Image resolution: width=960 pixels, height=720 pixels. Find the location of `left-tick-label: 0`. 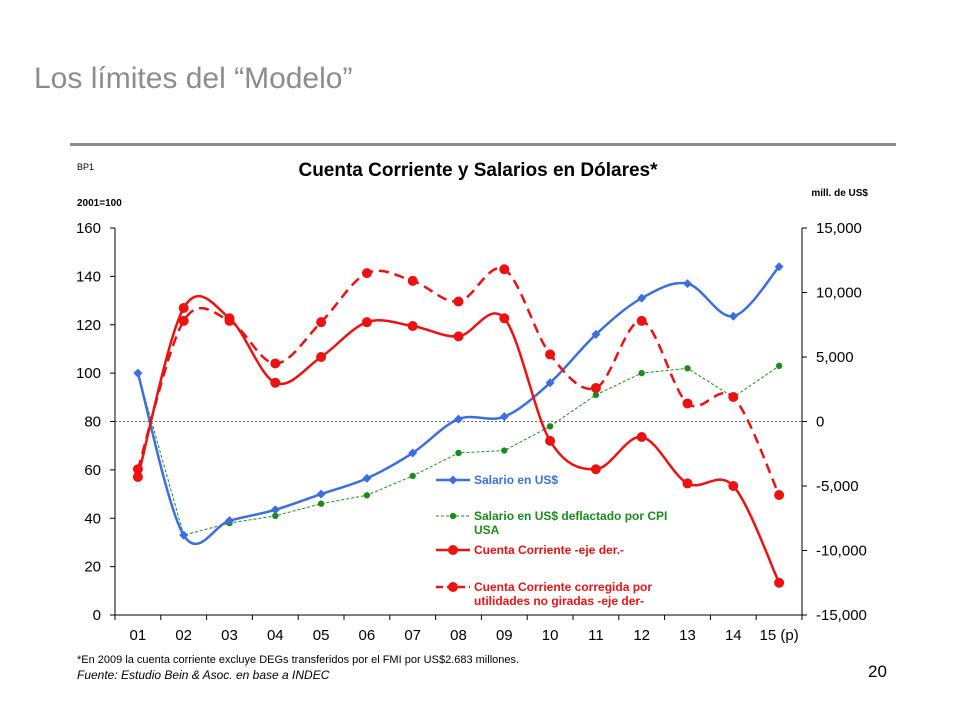

left-tick-label: 0 is located at coordinates (97, 615).